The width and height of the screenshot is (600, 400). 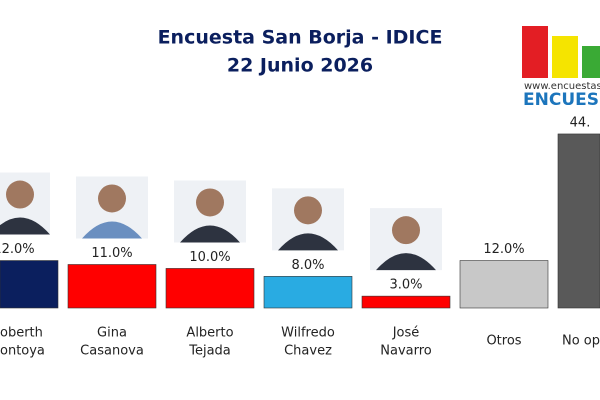 What do you see at coordinates (21, 333) in the screenshot?
I see `x-tick-label: oberth` at bounding box center [21, 333].